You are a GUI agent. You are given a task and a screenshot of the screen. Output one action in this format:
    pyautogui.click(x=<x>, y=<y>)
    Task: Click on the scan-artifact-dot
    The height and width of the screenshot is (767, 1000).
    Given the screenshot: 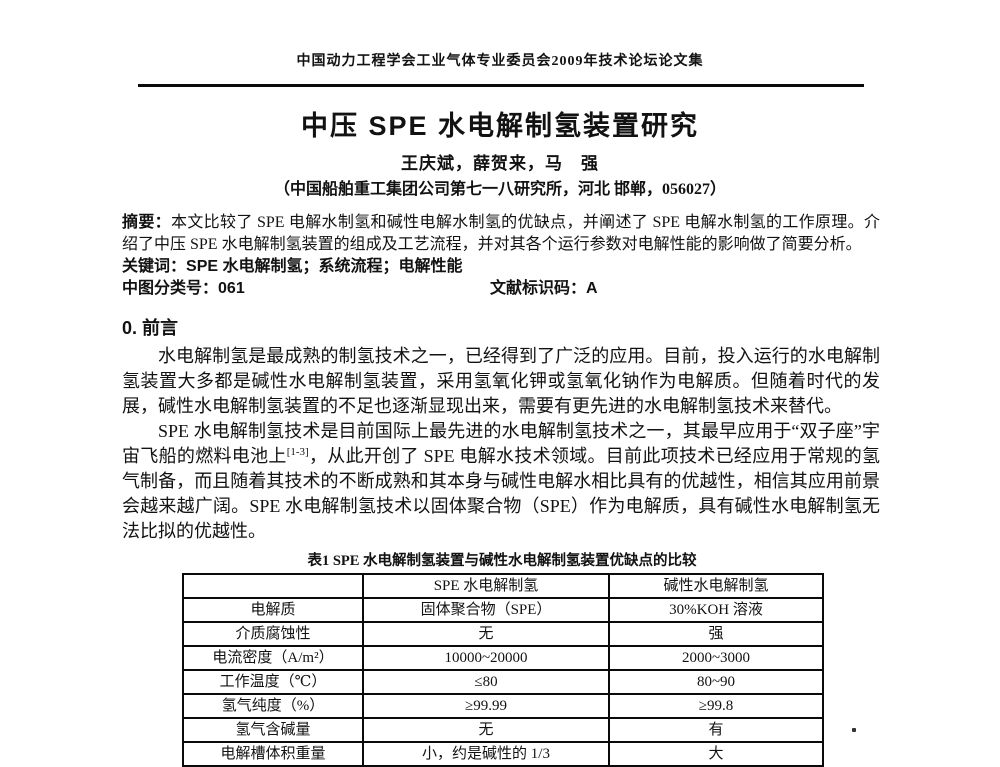 What is the action you would take?
    pyautogui.click(x=854, y=730)
    